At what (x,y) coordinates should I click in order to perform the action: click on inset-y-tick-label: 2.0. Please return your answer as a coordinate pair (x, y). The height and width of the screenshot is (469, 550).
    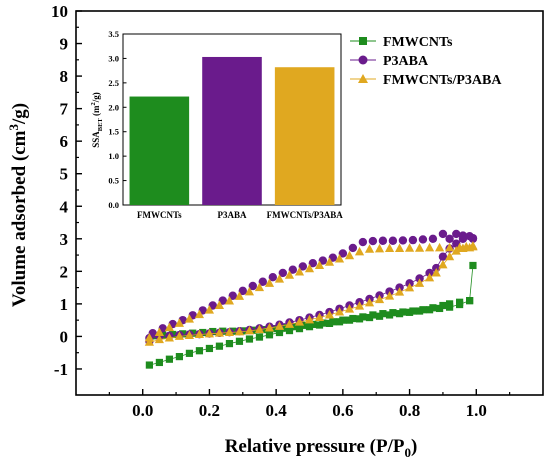
    Looking at the image, I should click on (113, 107).